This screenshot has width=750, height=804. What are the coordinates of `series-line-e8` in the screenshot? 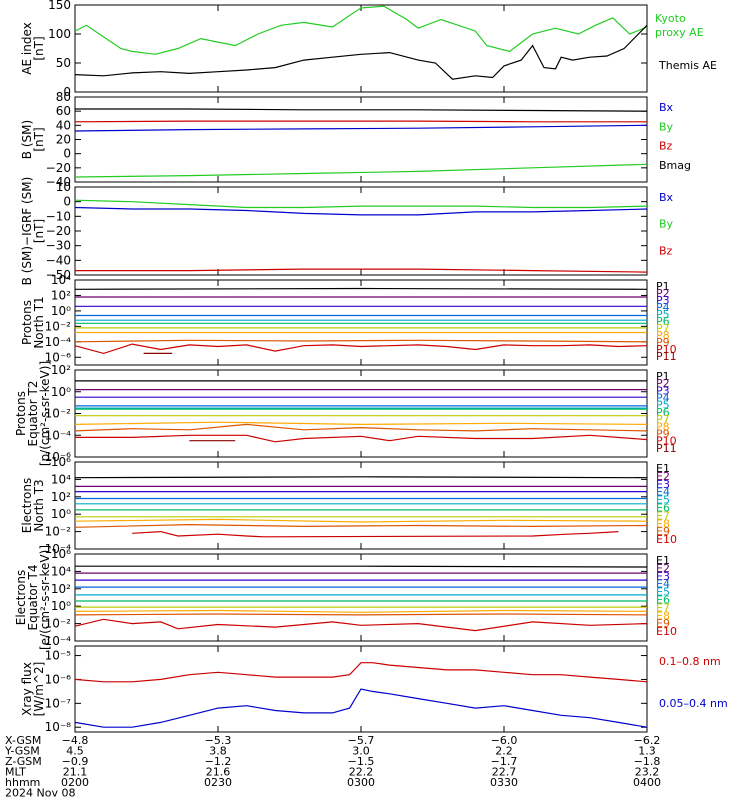 It's located at (361, 520).